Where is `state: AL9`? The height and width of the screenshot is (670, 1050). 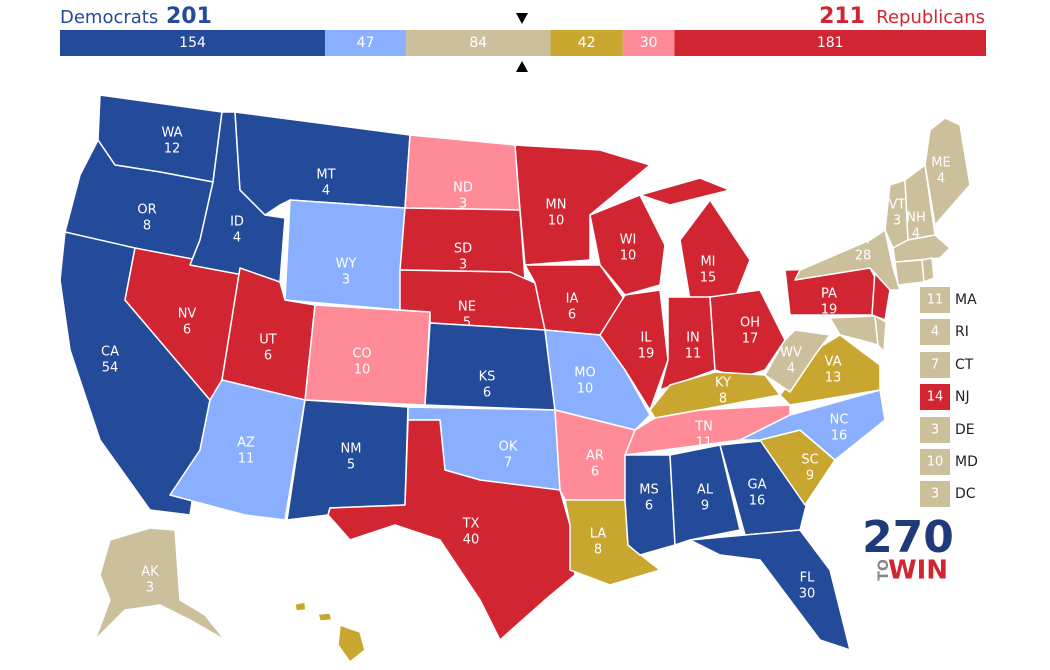 state: AL9 is located at coordinates (705, 495).